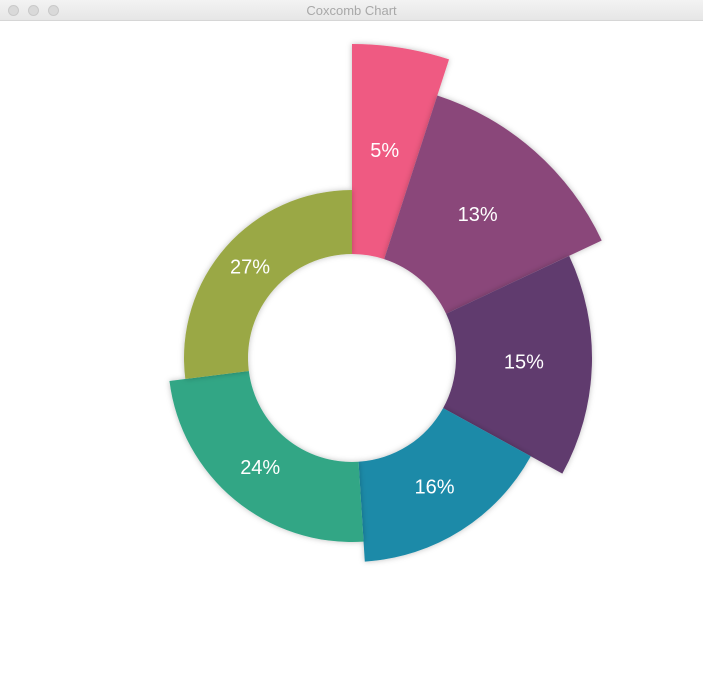  I want to click on close-button, so click(13, 10).